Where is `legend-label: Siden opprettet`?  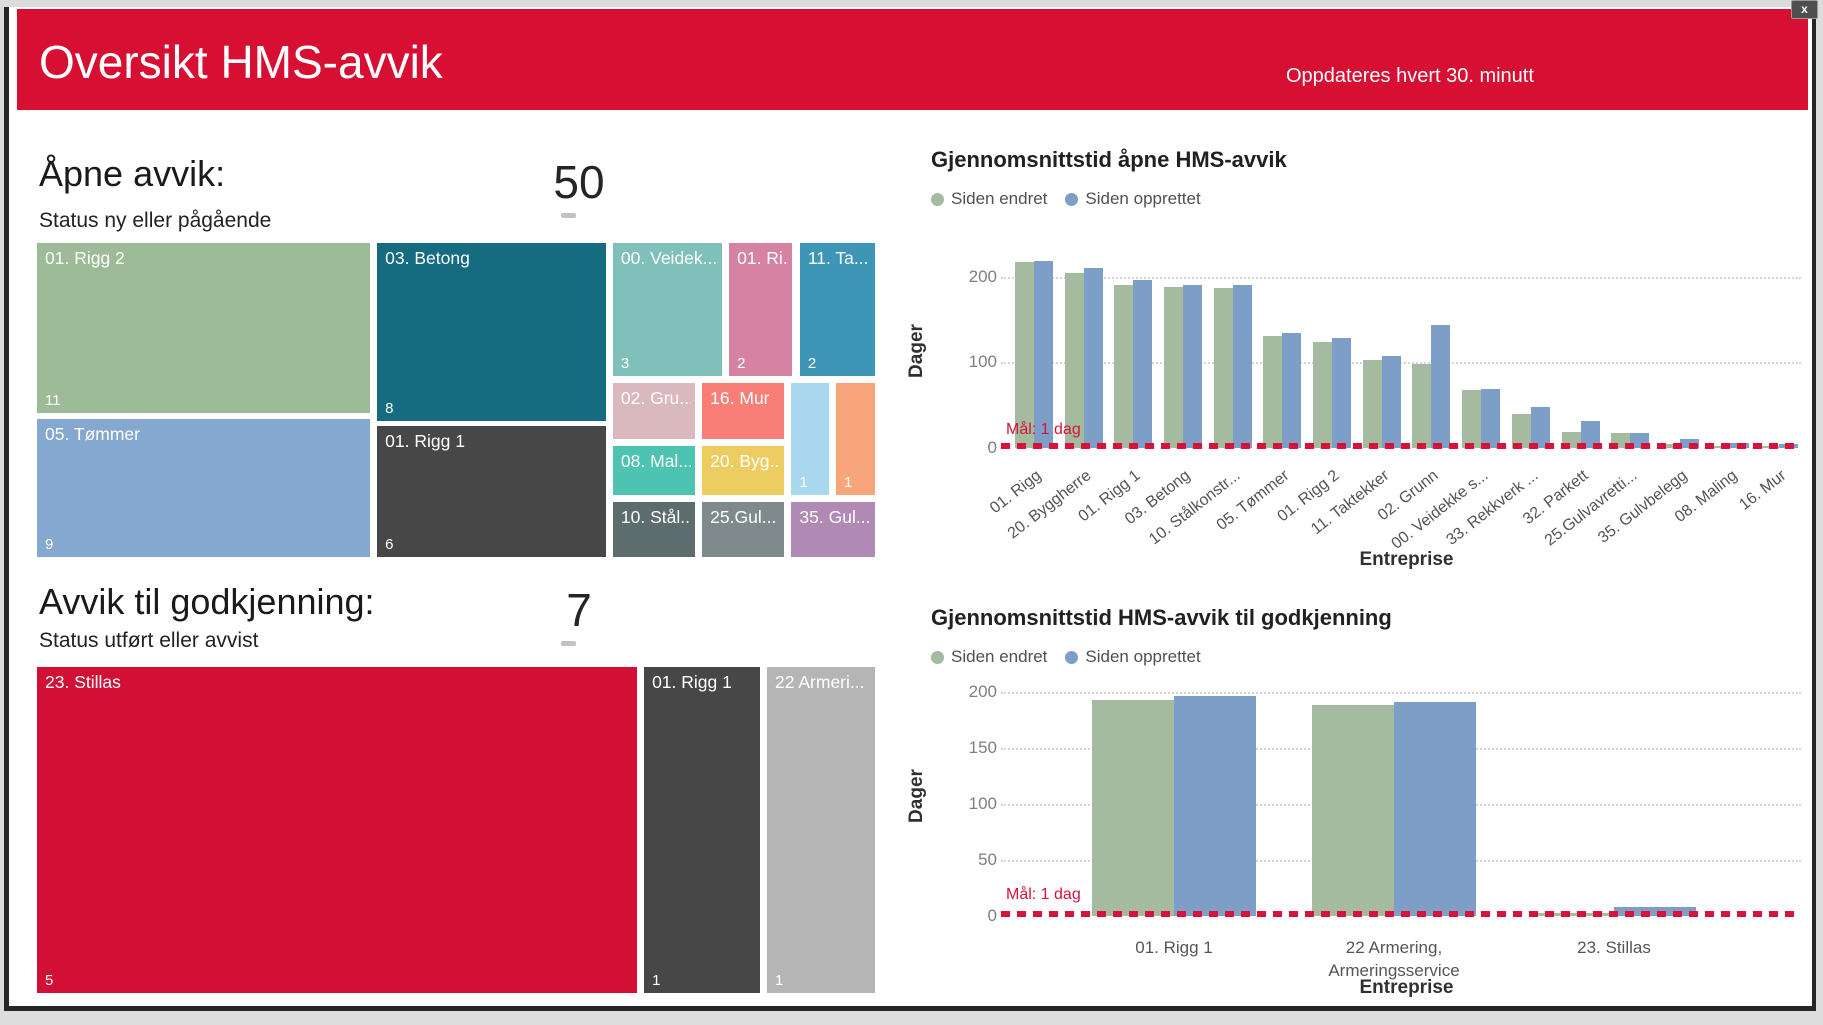
legend-label: Siden opprettet is located at coordinates (1143, 198).